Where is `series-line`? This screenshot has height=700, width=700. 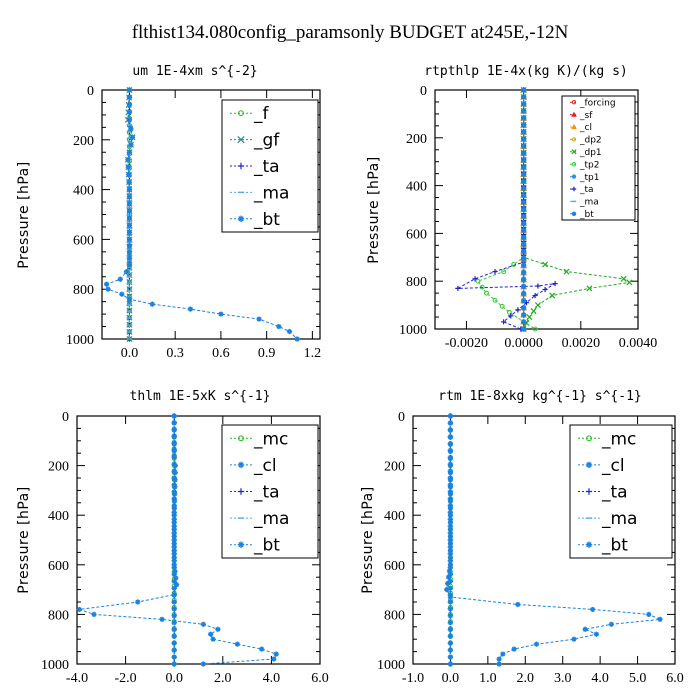 series-line is located at coordinates (506, 210).